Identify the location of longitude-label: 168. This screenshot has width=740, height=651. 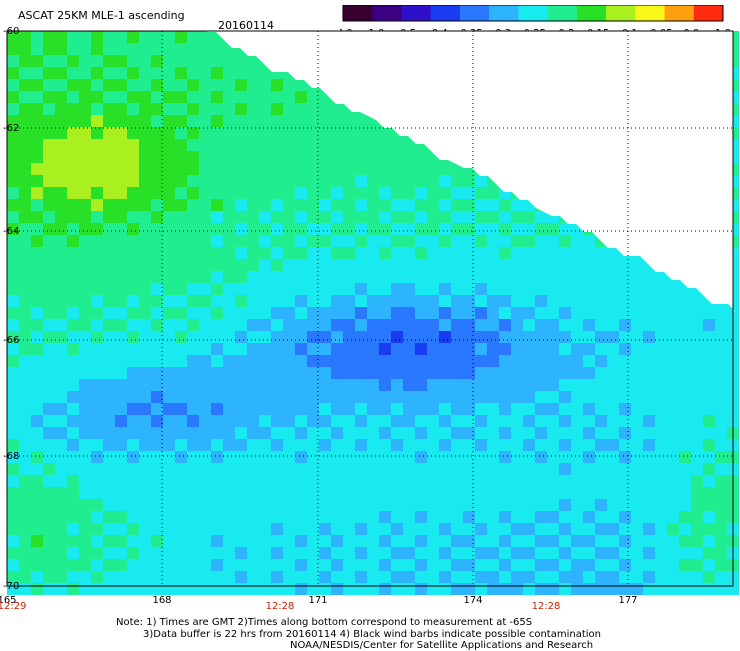
(161, 600).